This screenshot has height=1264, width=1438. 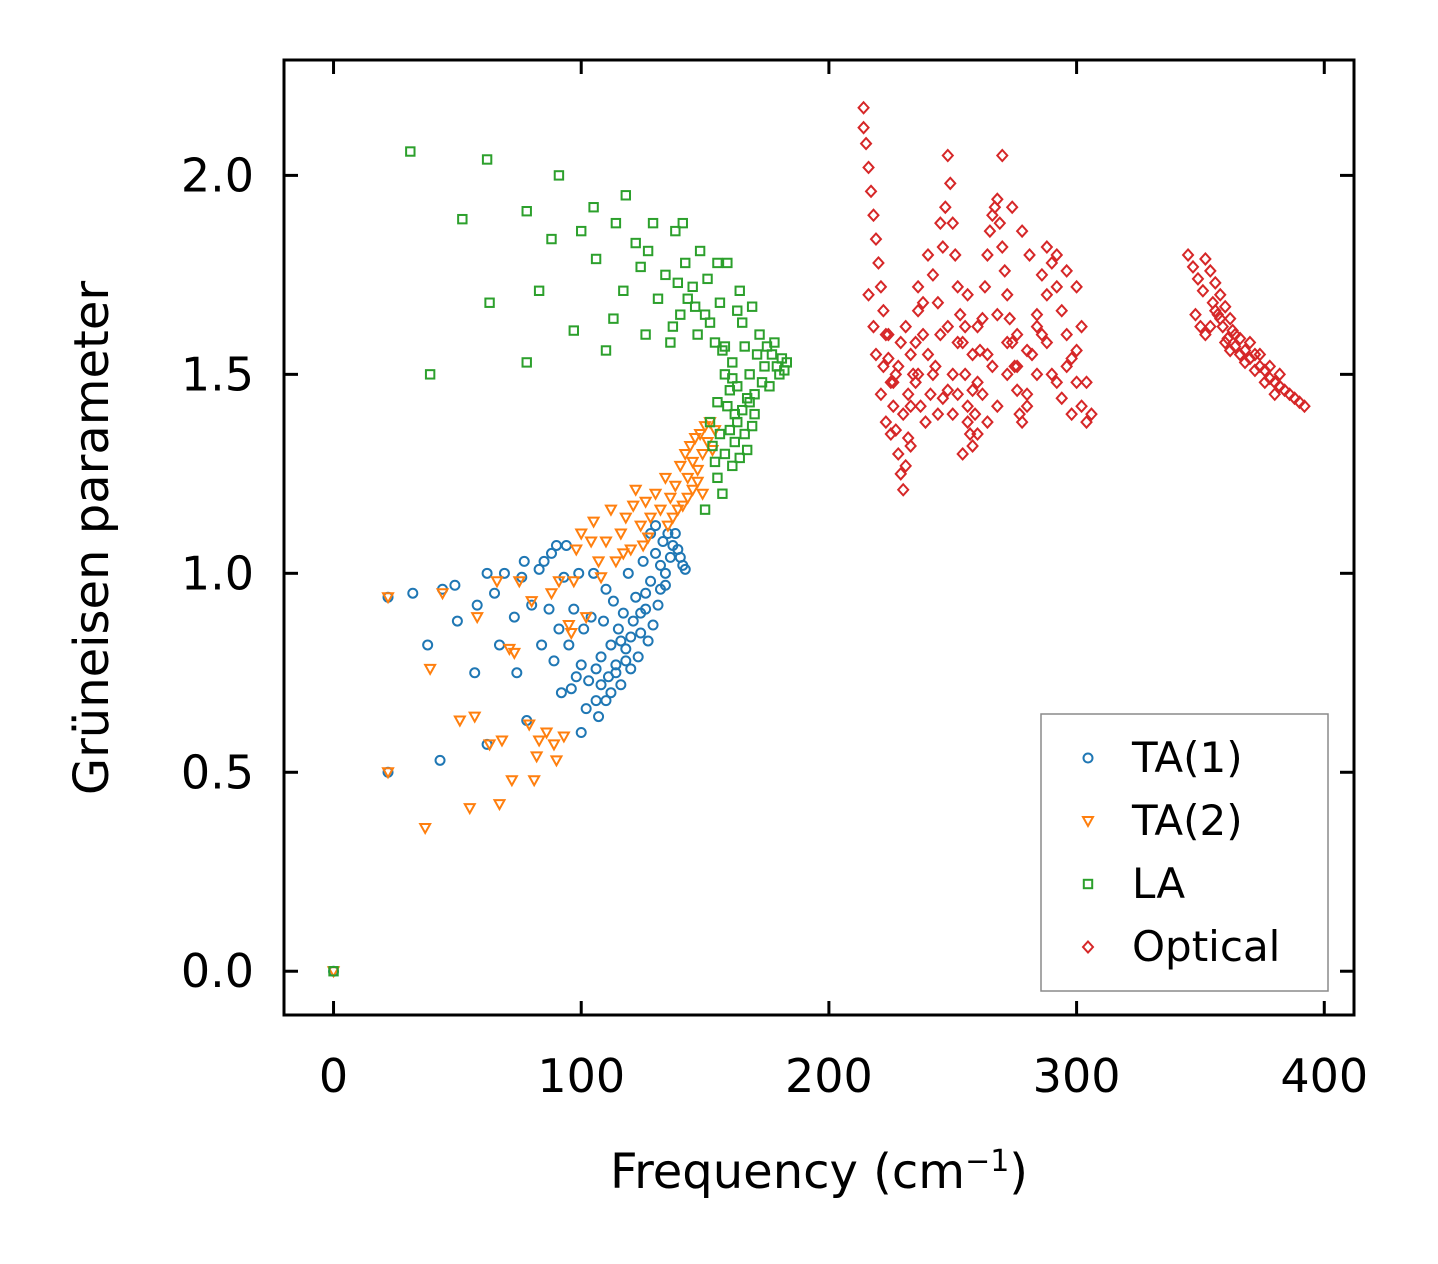 What do you see at coordinates (1084, 298) in the screenshot?
I see `series-optical` at bounding box center [1084, 298].